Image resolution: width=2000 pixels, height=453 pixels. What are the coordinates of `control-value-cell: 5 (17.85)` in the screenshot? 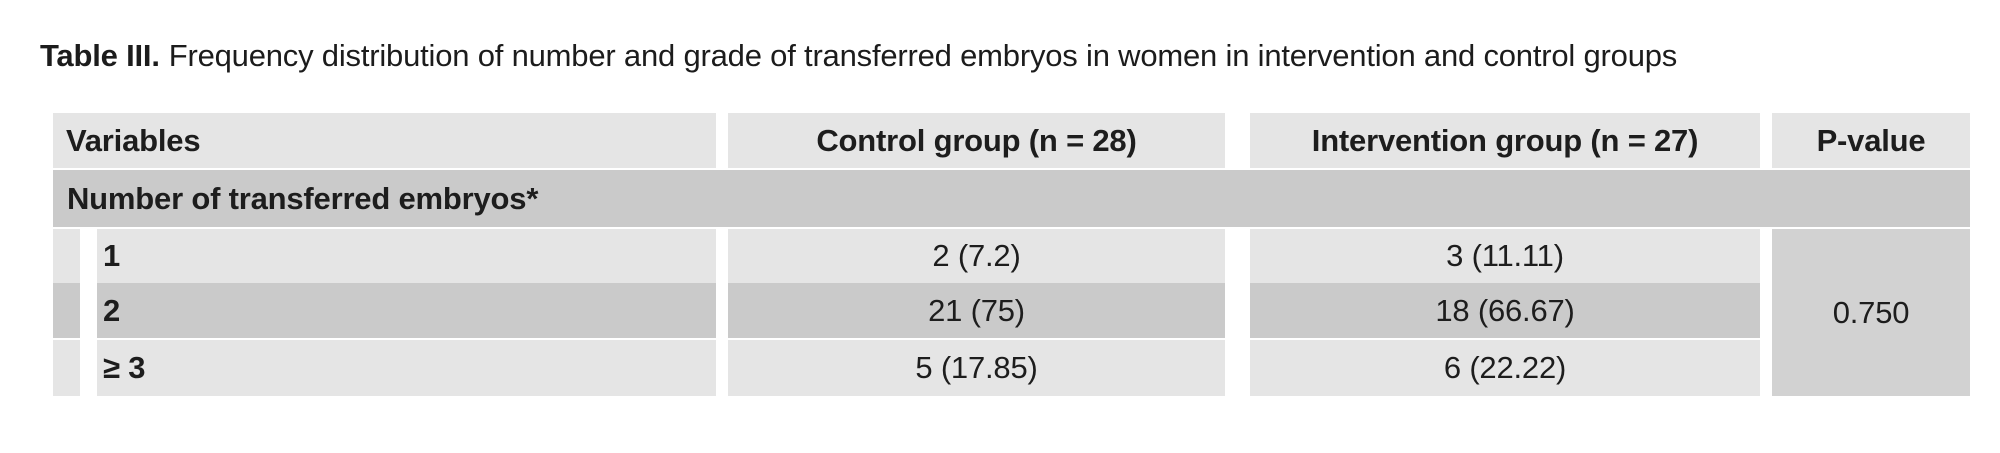 It's located at (976, 368).